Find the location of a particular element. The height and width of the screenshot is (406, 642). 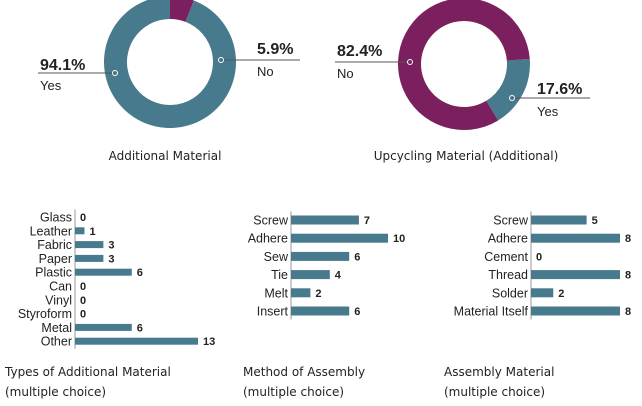

bar-value-label: 10 is located at coordinates (399, 239).